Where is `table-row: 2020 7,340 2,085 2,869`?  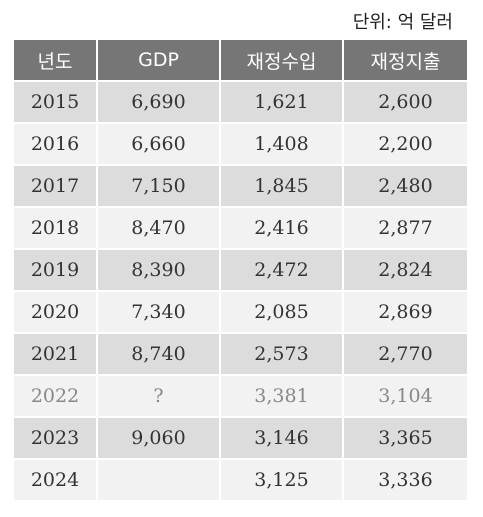
table-row: 2020 7,340 2,085 2,869 is located at coordinates (240, 311).